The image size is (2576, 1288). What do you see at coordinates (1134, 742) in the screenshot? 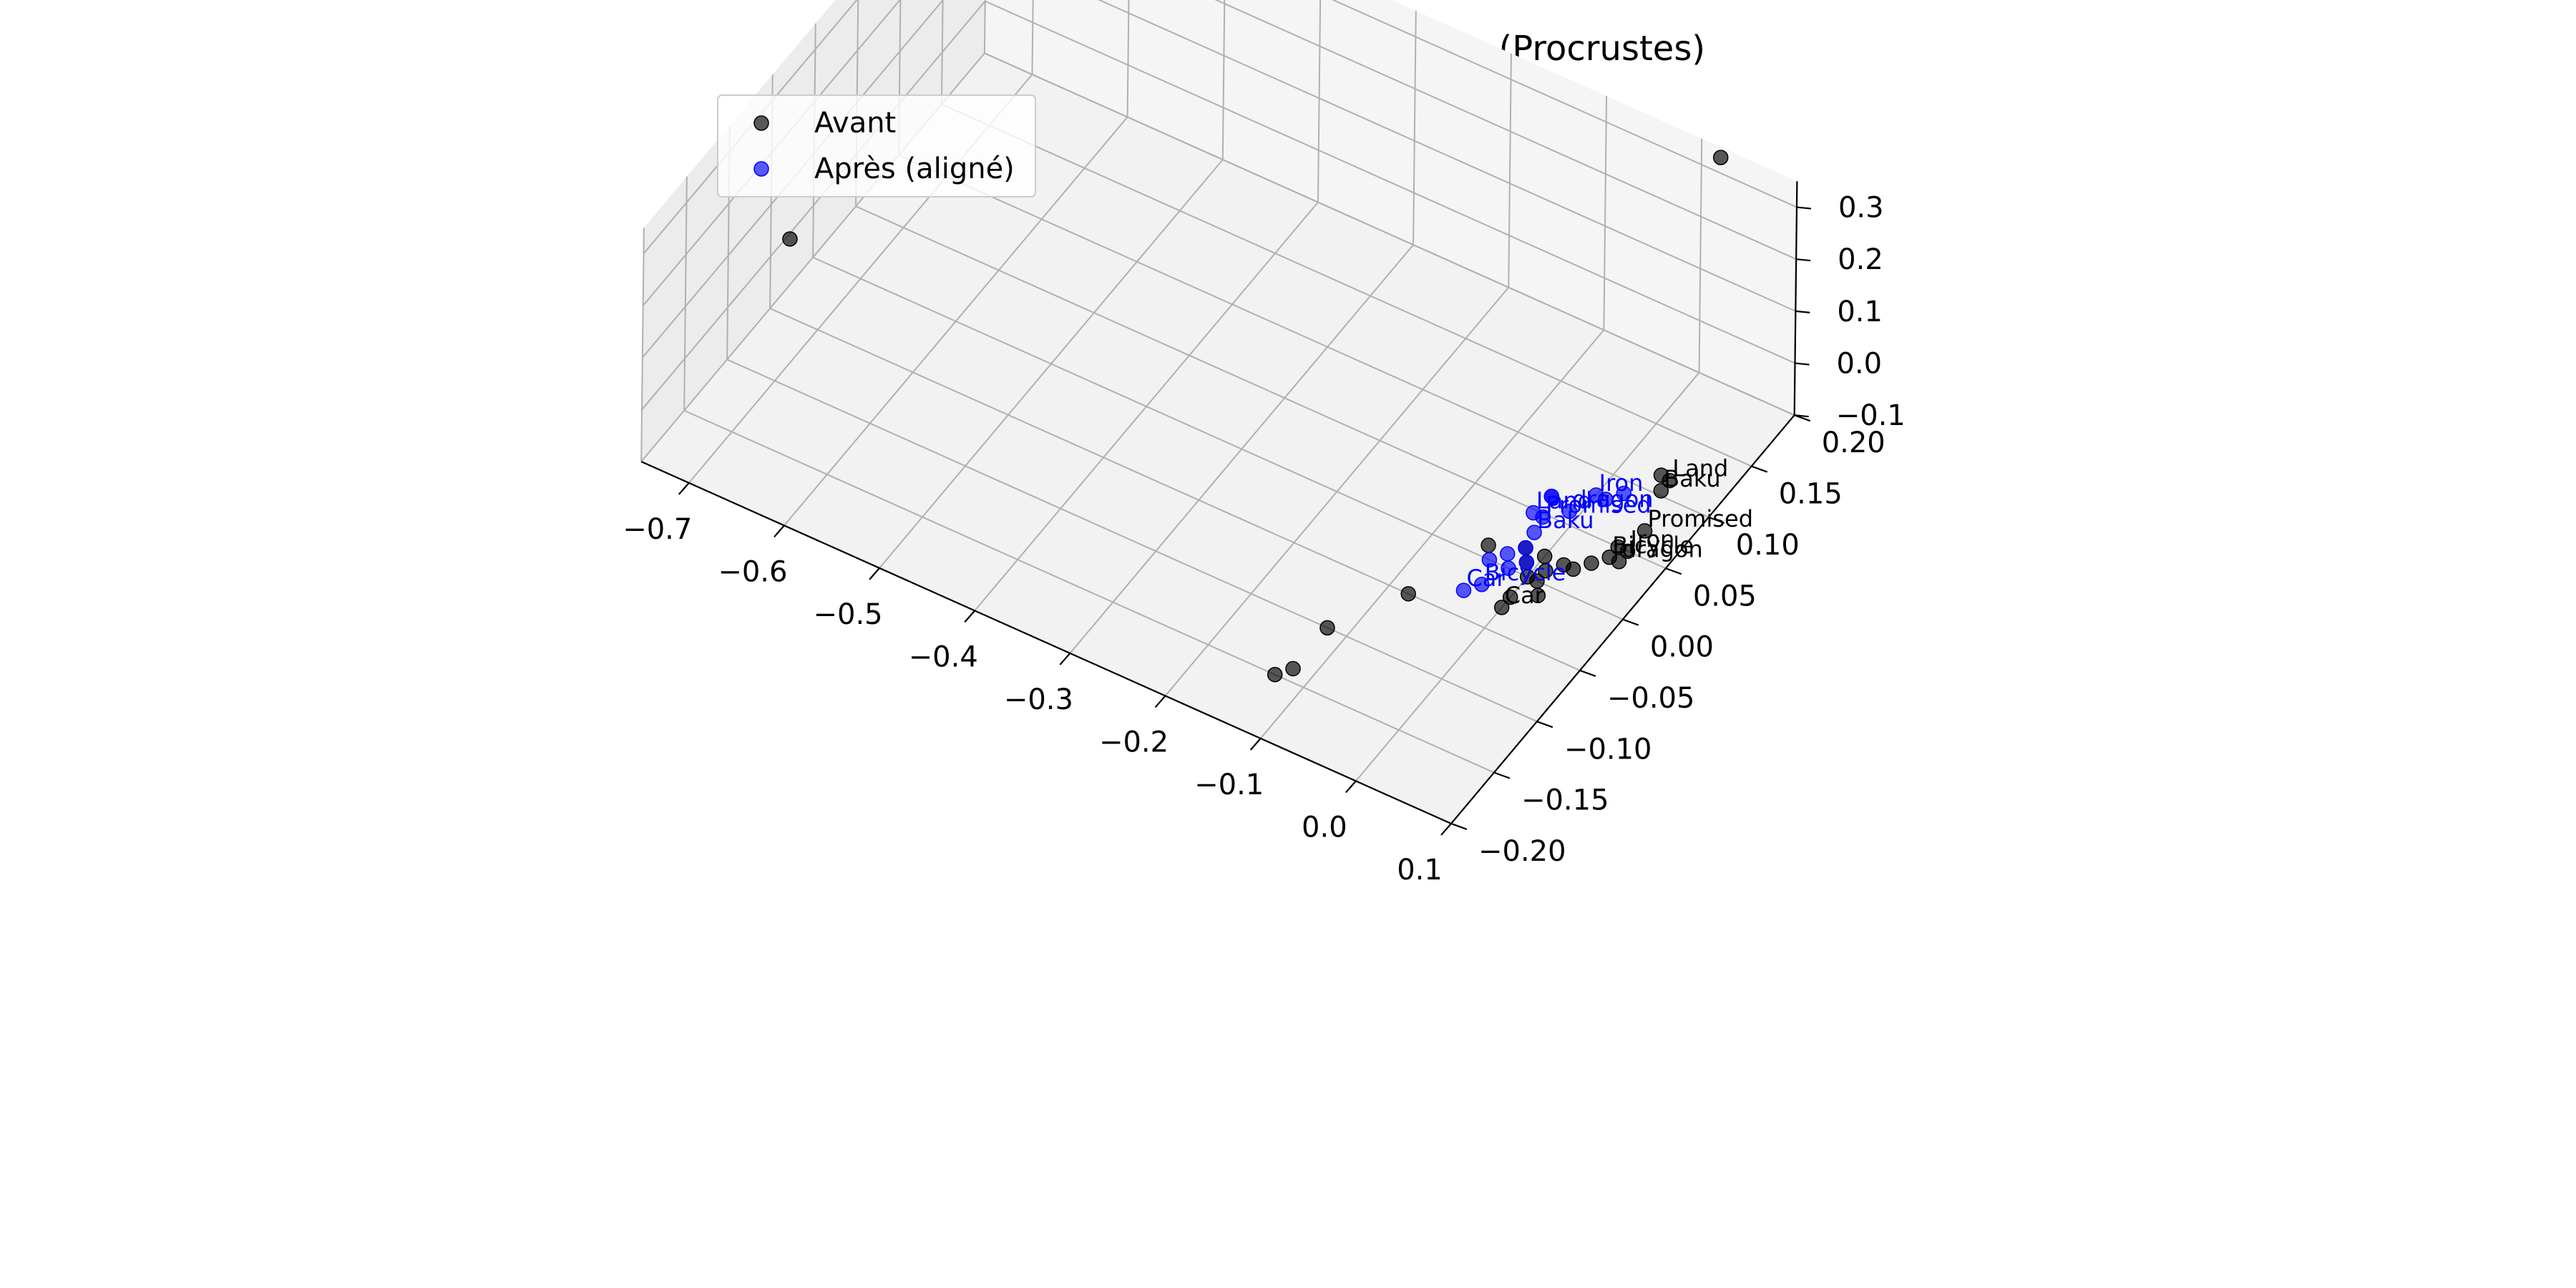
I see `x-tick-label: −0.2` at bounding box center [1134, 742].